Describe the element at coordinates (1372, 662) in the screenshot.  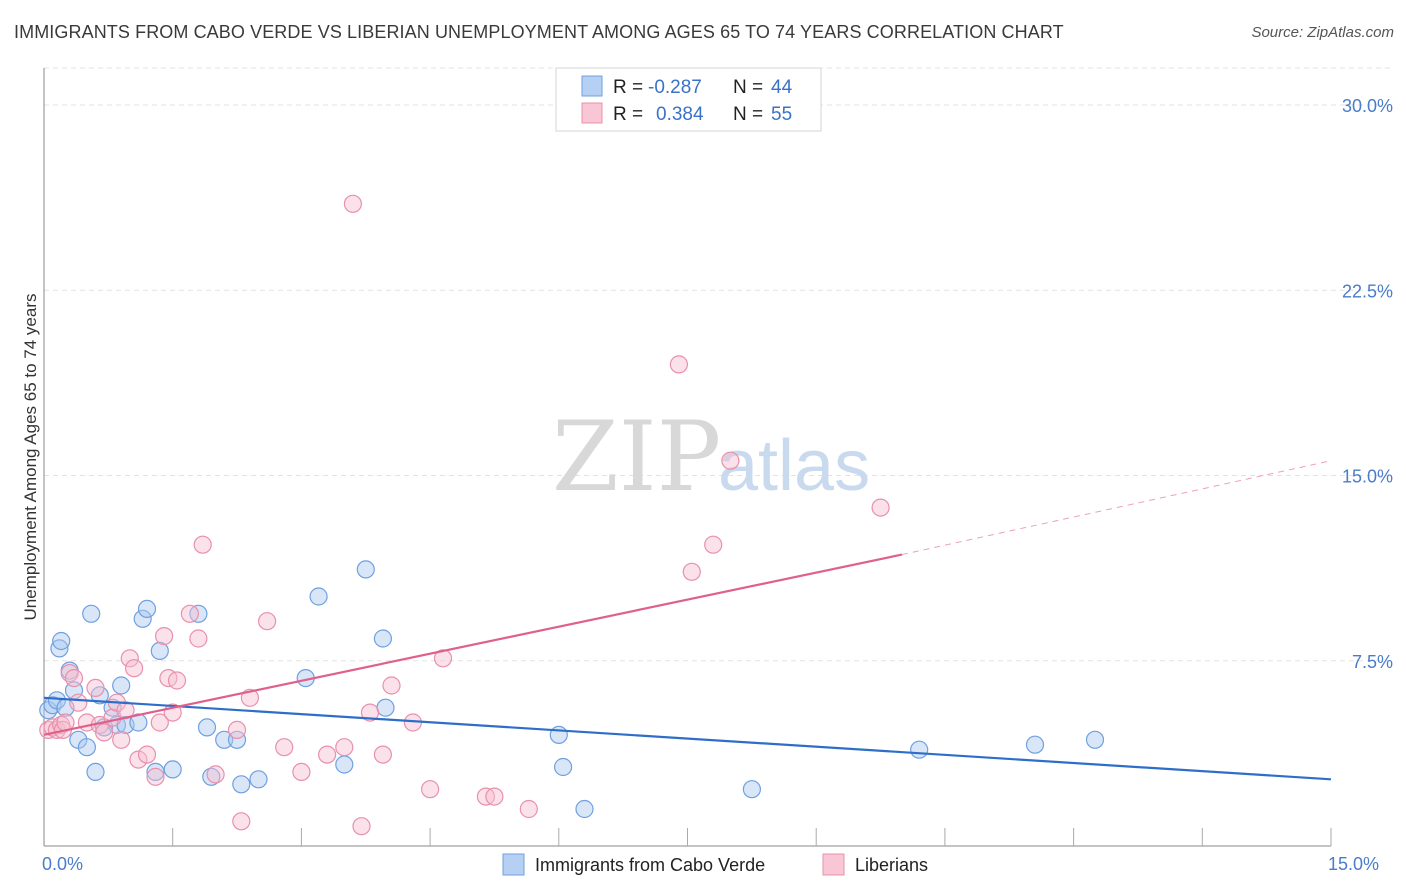
I see `y-tick-label: 7.5%` at that location.